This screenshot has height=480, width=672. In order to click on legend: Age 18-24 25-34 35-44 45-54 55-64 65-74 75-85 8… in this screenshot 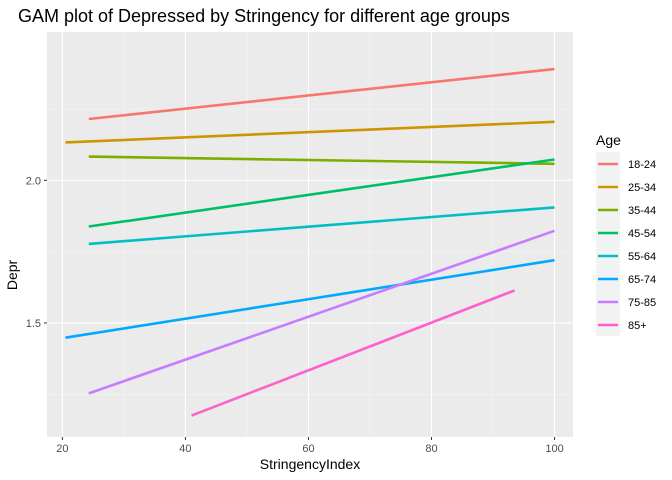, I will do `click(626, 234)`.